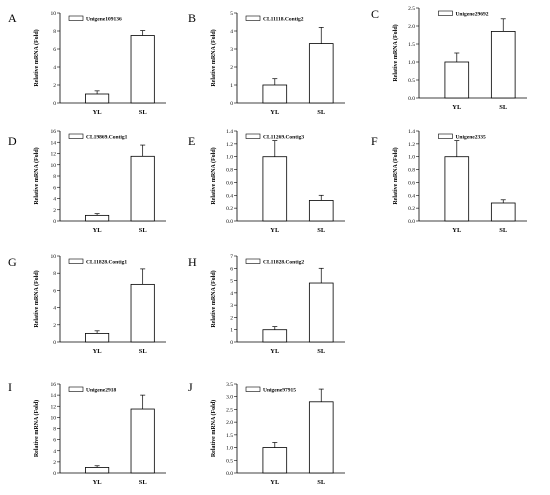 Image resolution: width=550 pixels, height=495 pixels. What do you see at coordinates (374, 141) in the screenshot?
I see `panel-letter: F` at bounding box center [374, 141].